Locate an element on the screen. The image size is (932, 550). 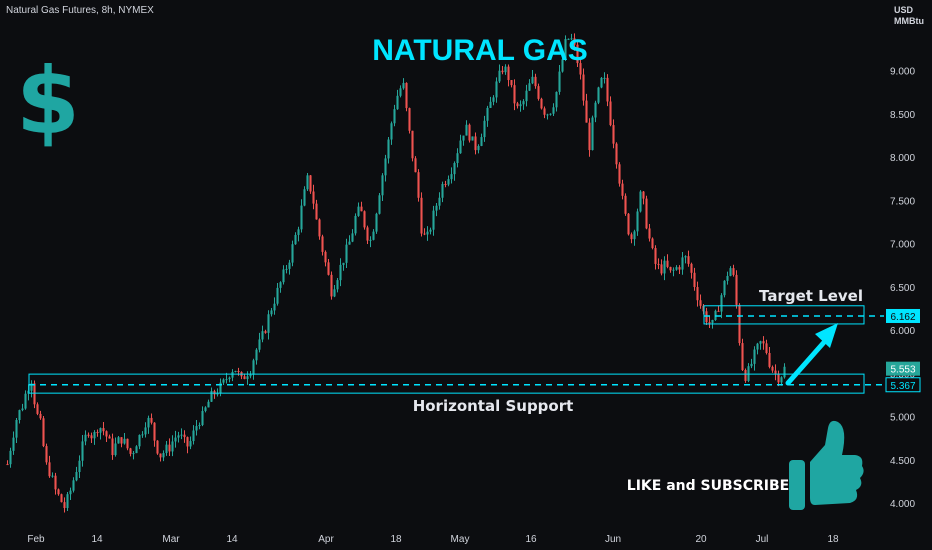
target-zone is located at coordinates (784, 315).